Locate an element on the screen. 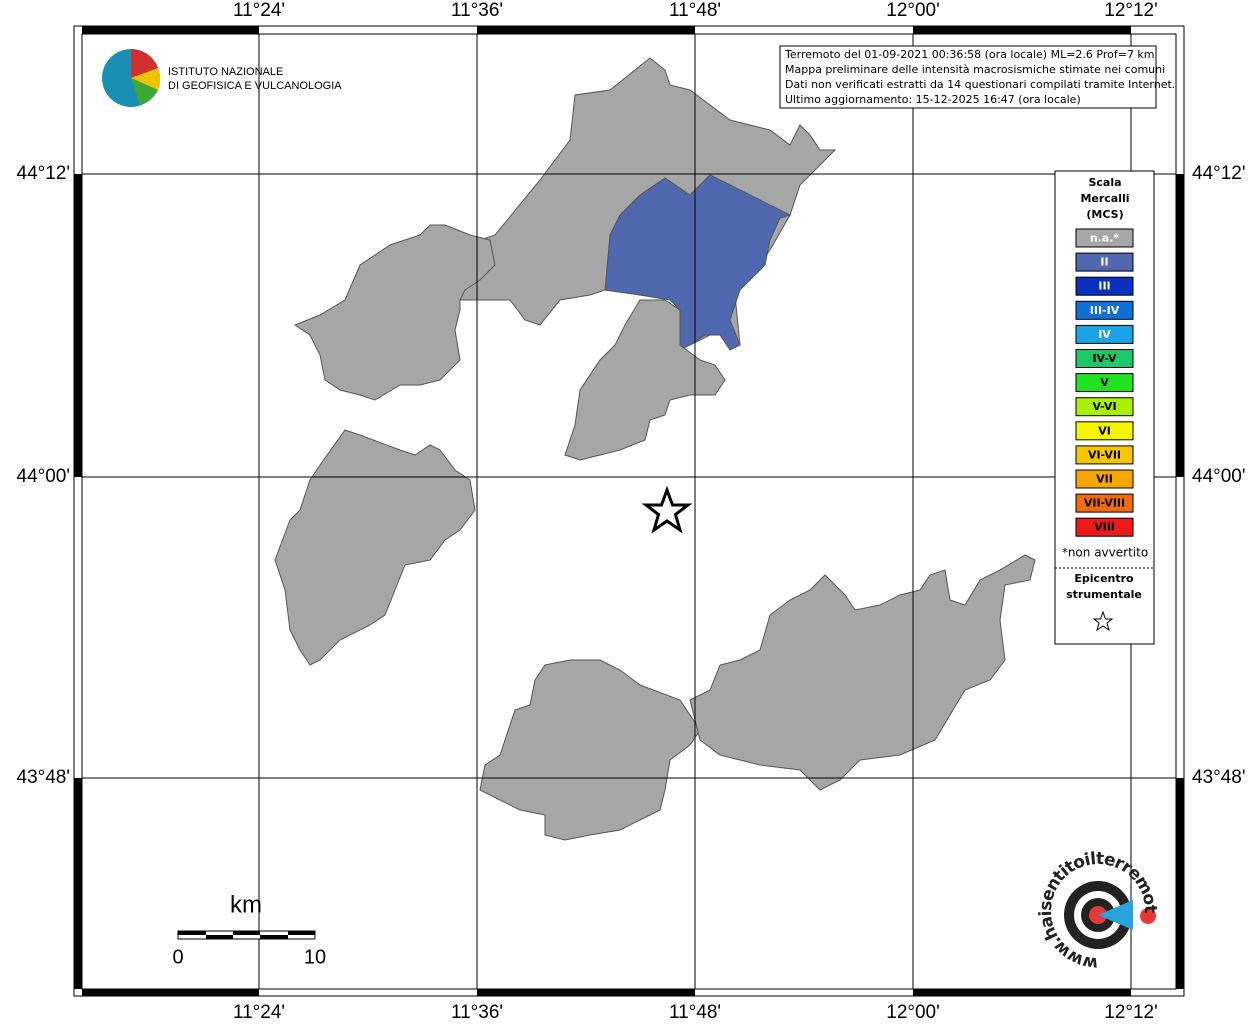 Image resolution: width=1257 pixels, height=1028 pixels. legend-label: VI-VII is located at coordinates (1104, 454).